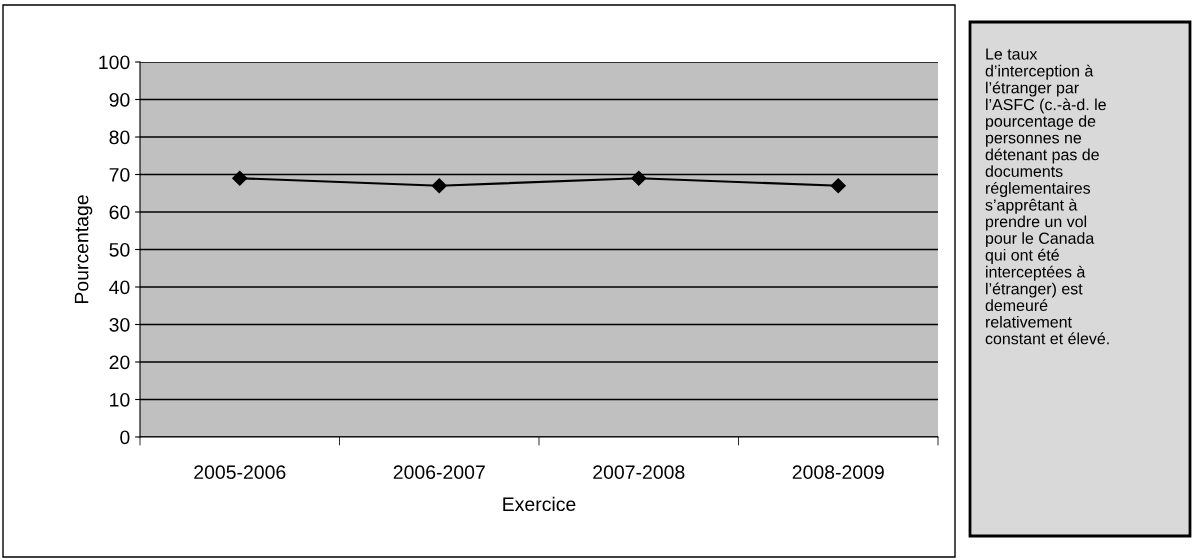 This screenshot has height=560, width=1194. Describe the element at coordinates (119, 212) in the screenshot. I see `y-tick-label: 60` at that location.